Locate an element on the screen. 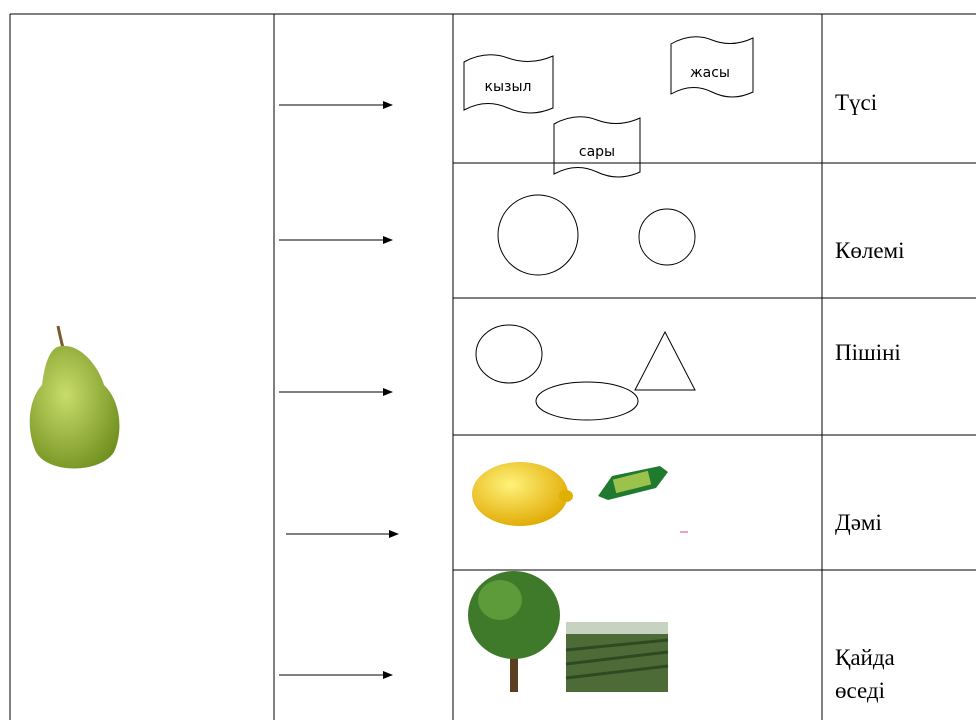 This screenshot has height=720, width=976. row-label: өседі is located at coordinates (860, 690).